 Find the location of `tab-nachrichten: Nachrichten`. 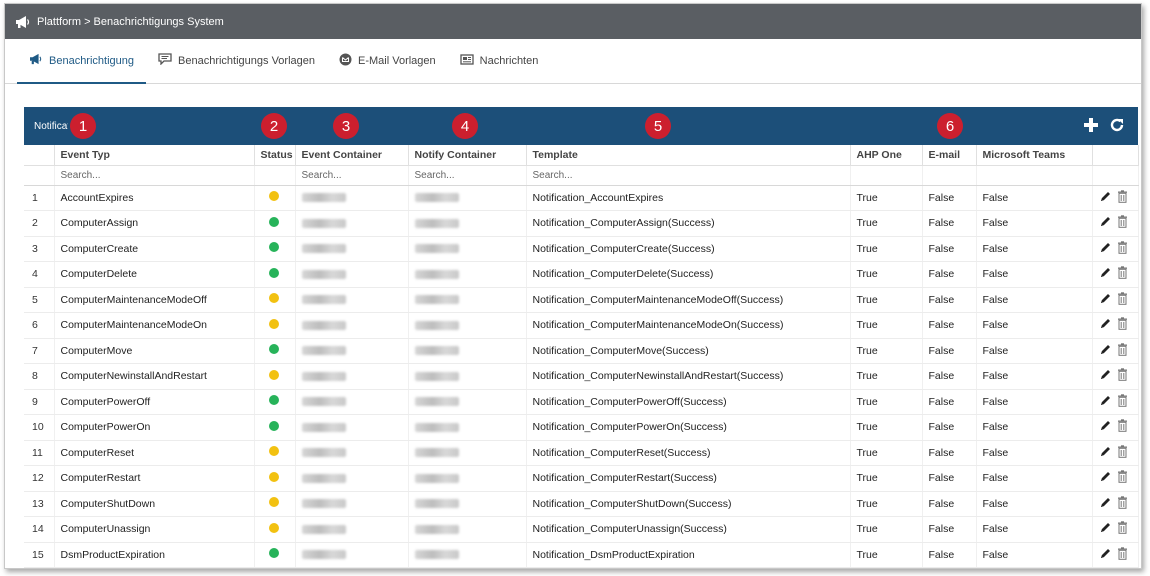

tab-nachrichten: Nachrichten is located at coordinates (499, 60).